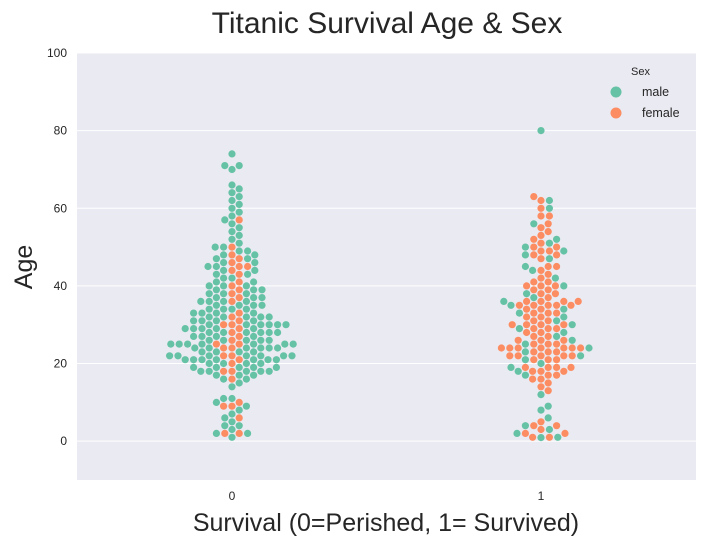 Image resolution: width=705 pixels, height=546 pixels. I want to click on x-tick-label: 1, so click(541, 496).